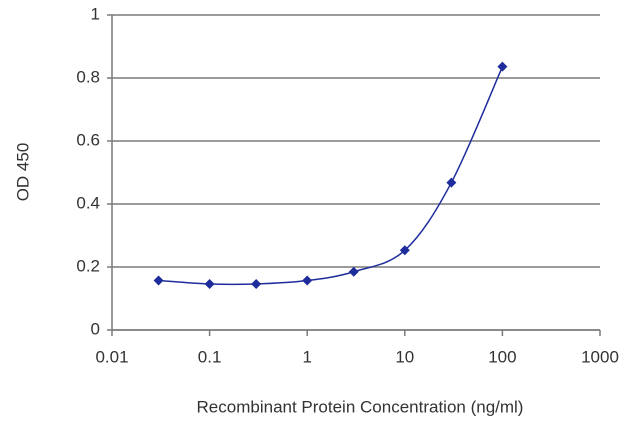  I want to click on y-tick-label: 1, so click(95, 13).